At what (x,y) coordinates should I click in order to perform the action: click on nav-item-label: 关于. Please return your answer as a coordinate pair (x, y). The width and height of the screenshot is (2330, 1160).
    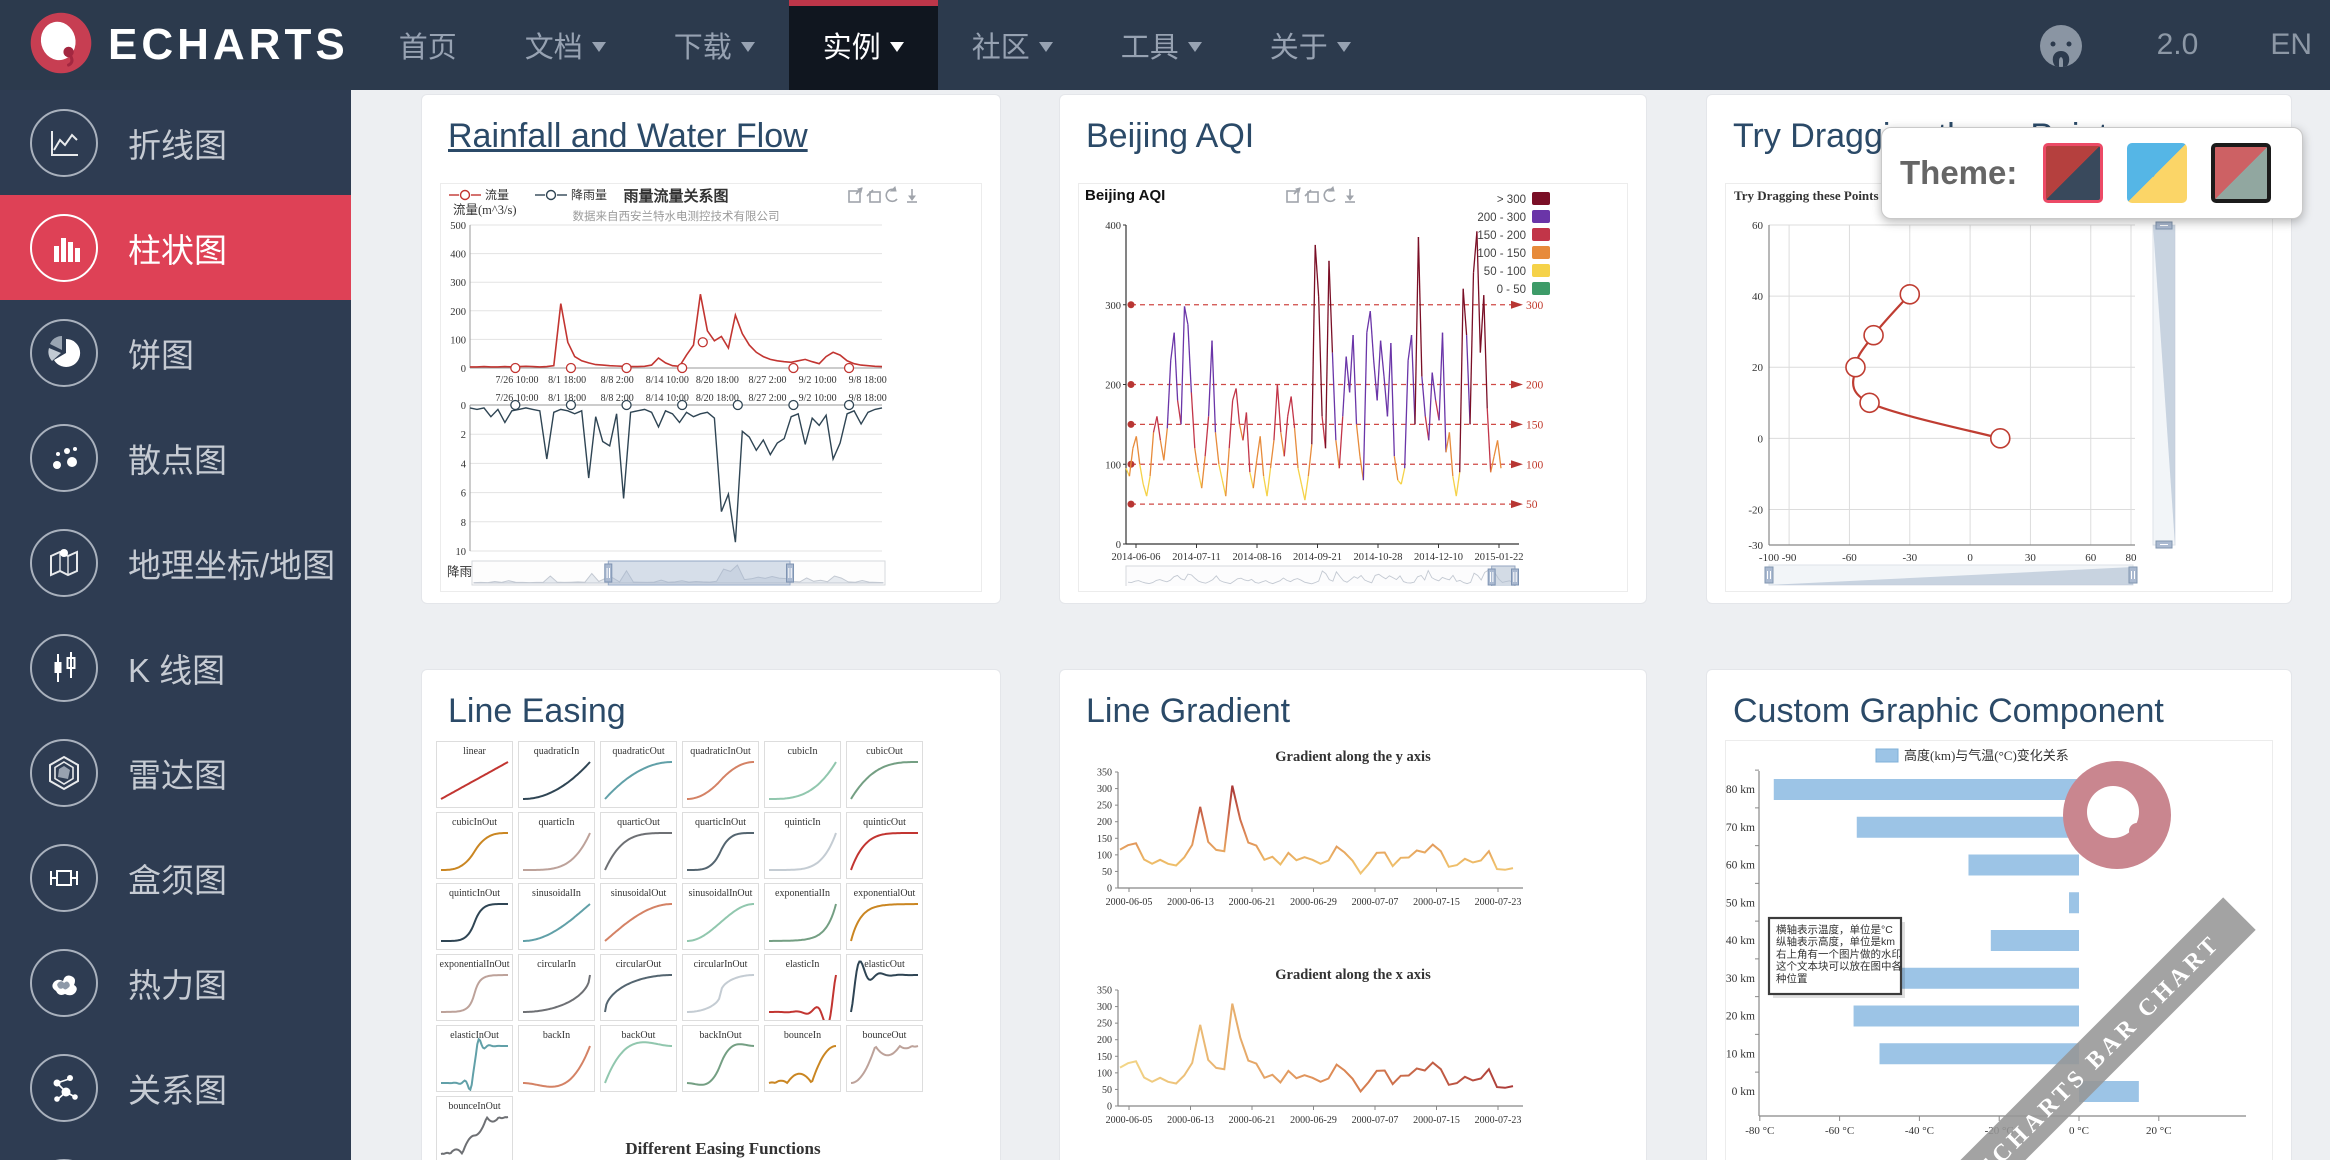
    Looking at the image, I should click on (1298, 48).